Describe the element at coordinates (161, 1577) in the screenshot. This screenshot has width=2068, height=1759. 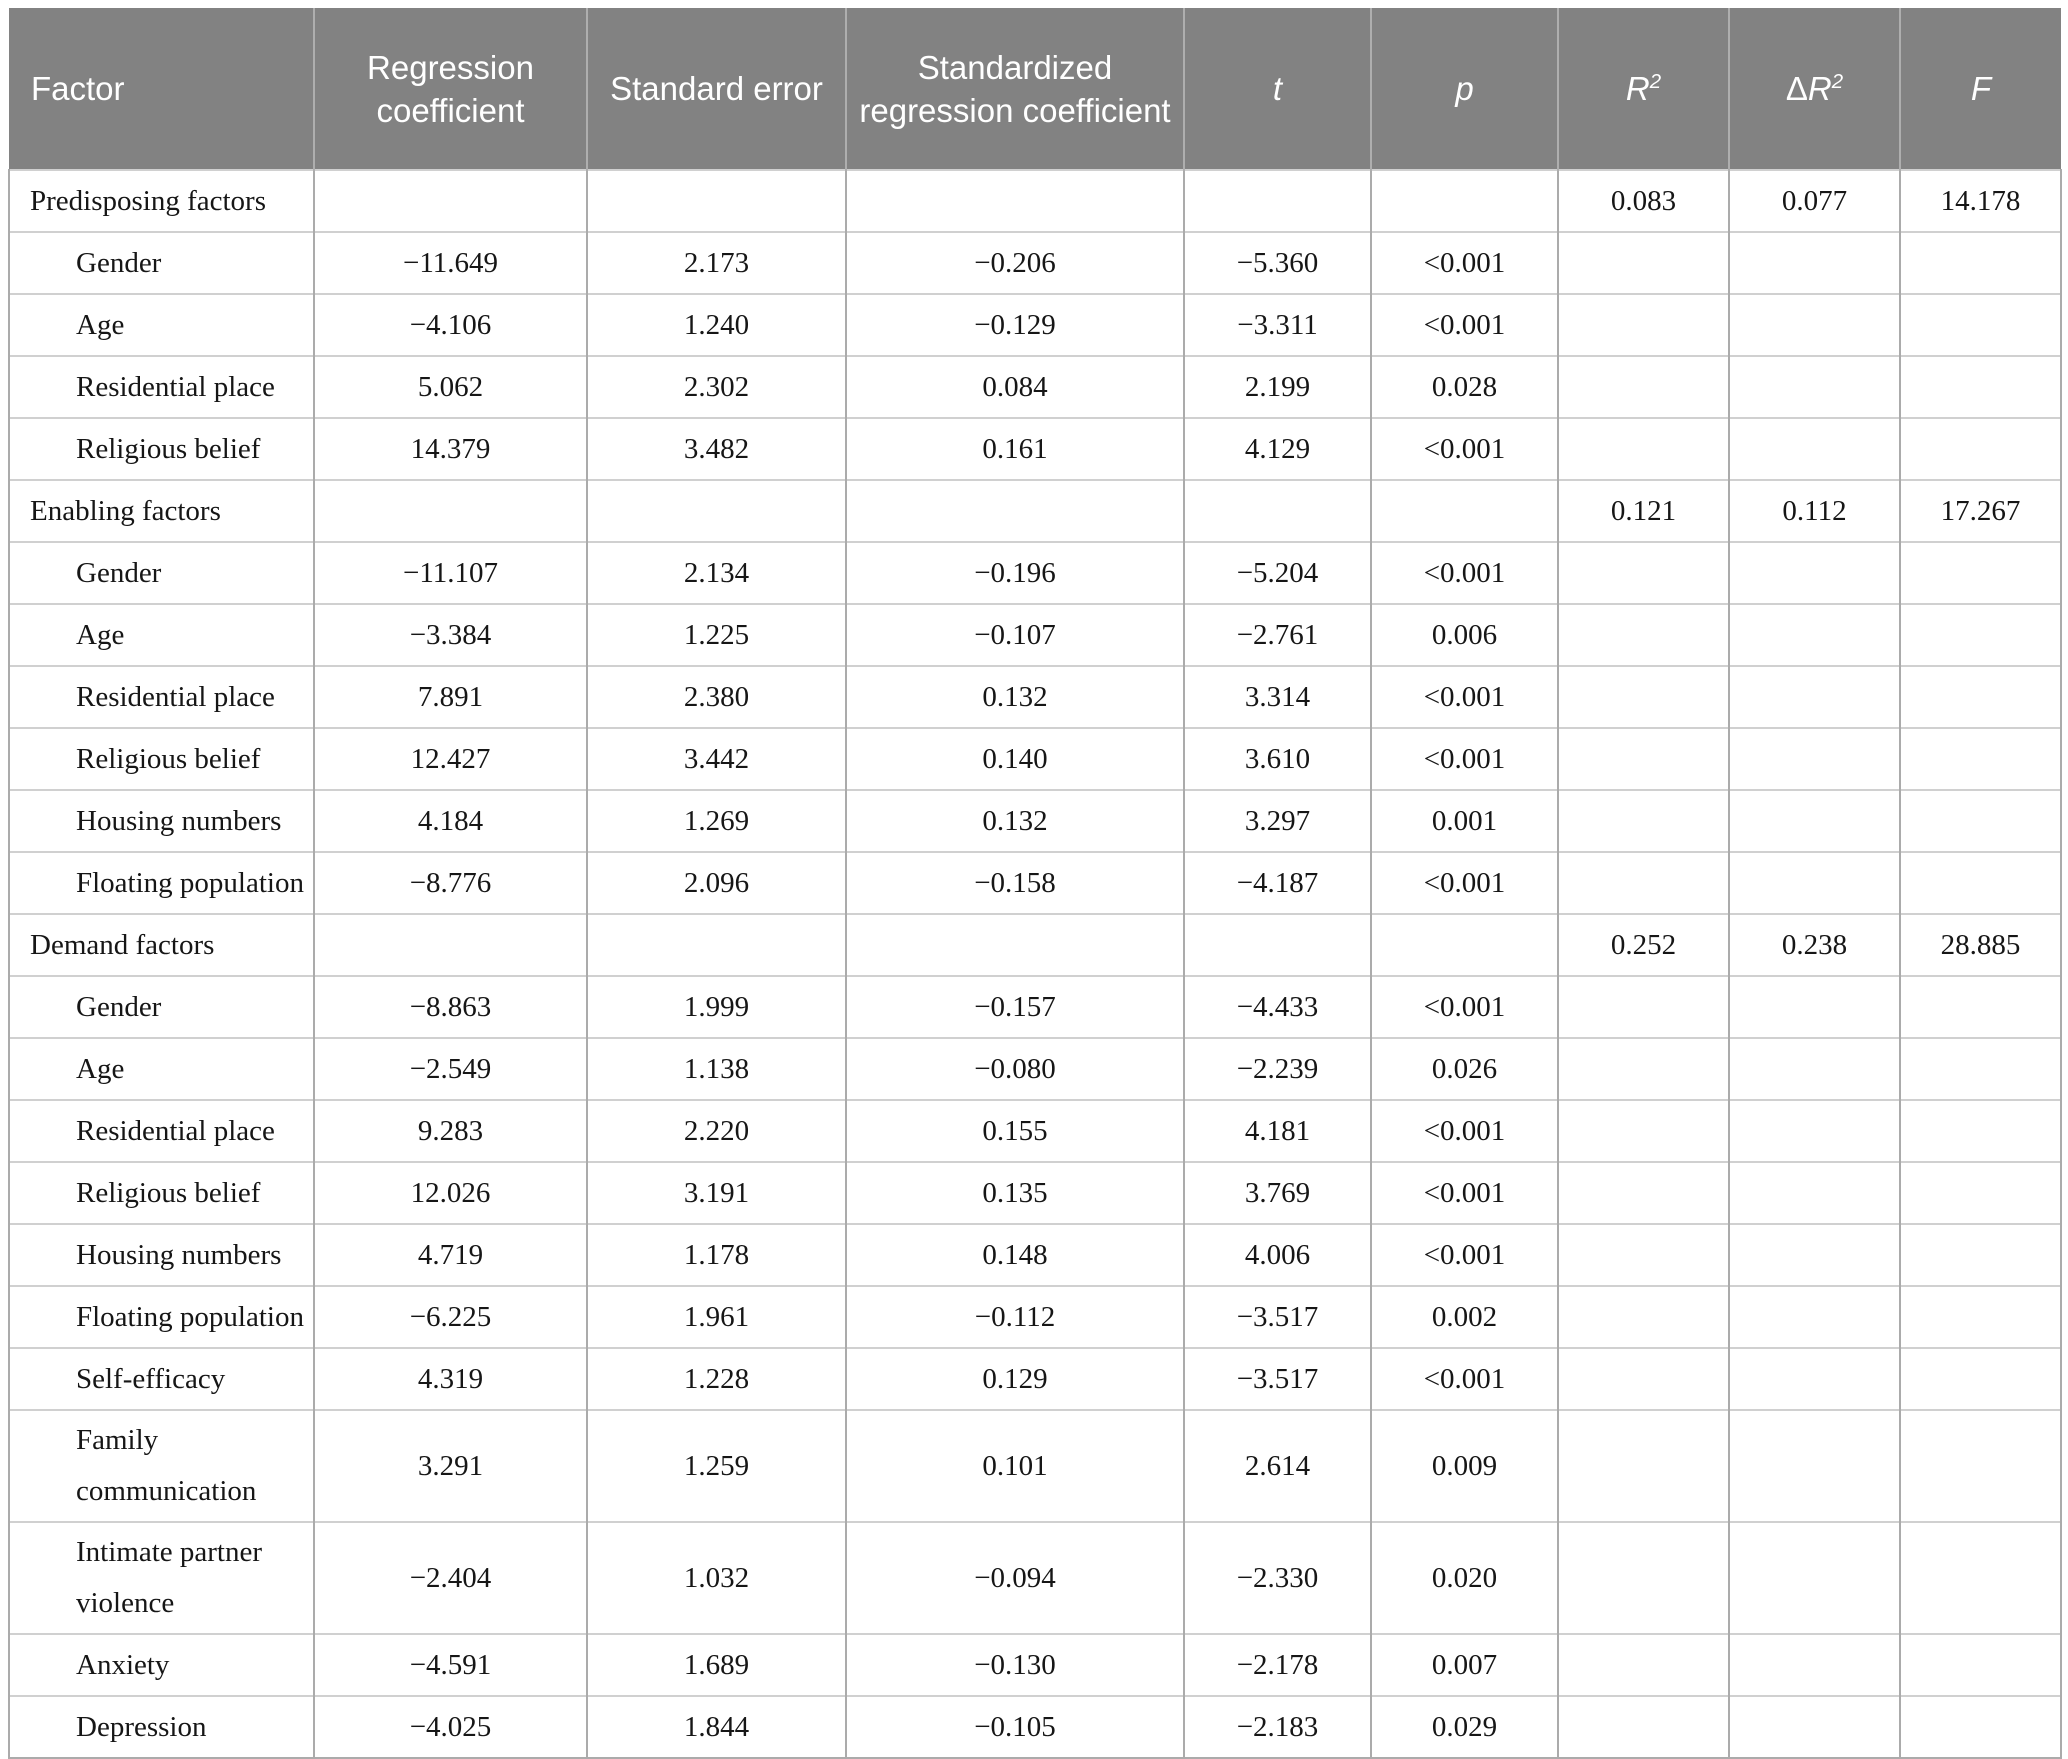
I see `factor-label: Intimate partner violence` at that location.